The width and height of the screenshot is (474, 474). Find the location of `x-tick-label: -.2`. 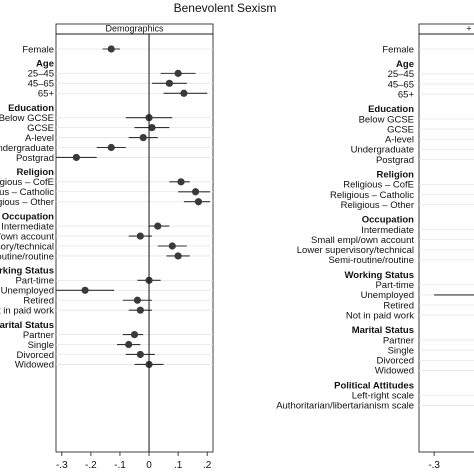

x-tick-label: -.2 is located at coordinates (91, 465).